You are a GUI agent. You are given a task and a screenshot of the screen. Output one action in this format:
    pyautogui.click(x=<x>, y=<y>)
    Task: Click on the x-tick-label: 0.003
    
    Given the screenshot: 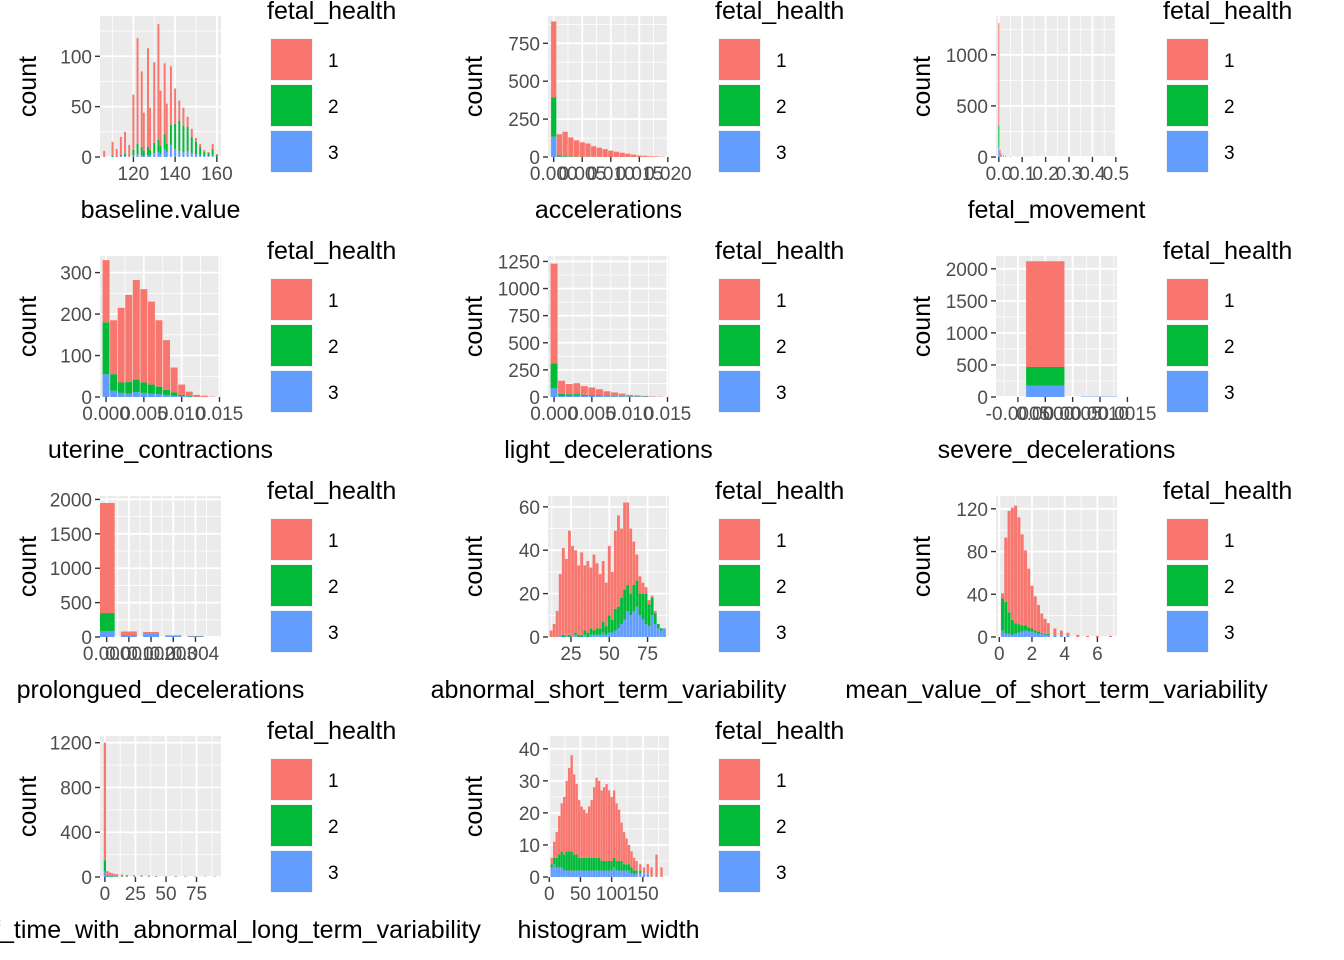 What is the action you would take?
    pyautogui.click(x=173, y=654)
    